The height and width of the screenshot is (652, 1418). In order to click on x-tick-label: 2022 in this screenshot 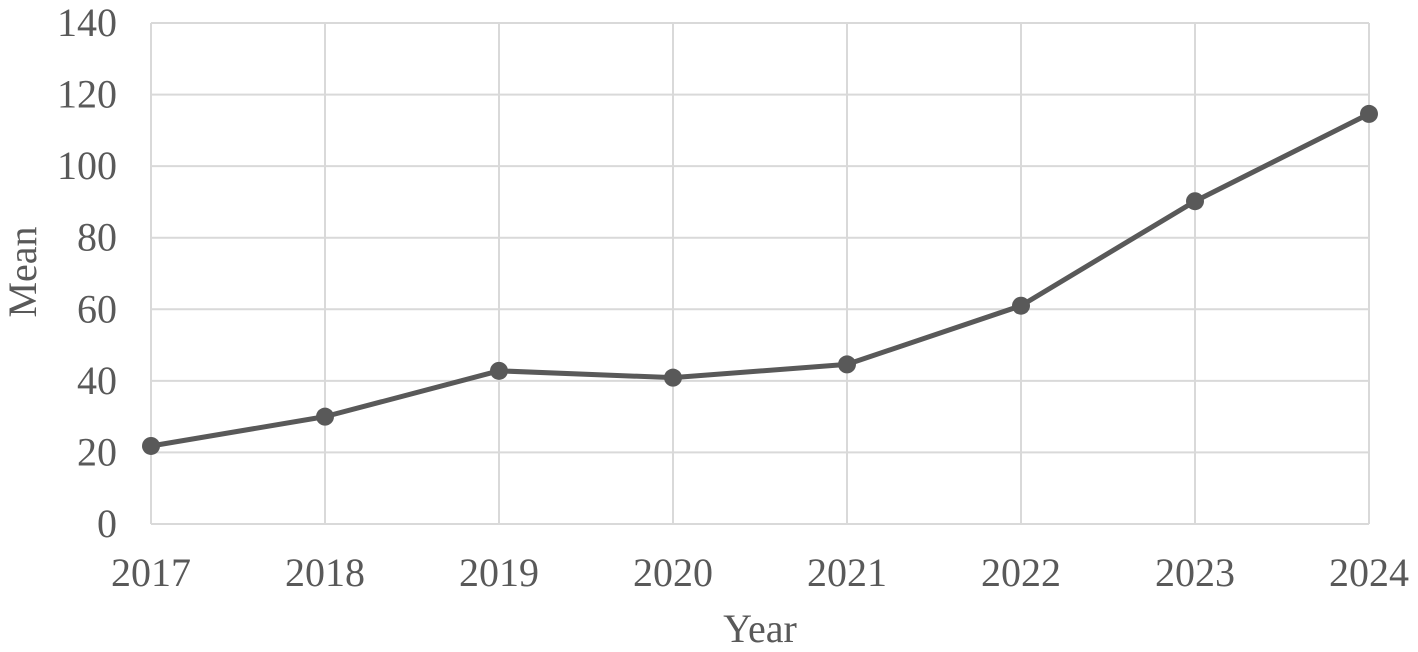, I will do `click(1021, 572)`.